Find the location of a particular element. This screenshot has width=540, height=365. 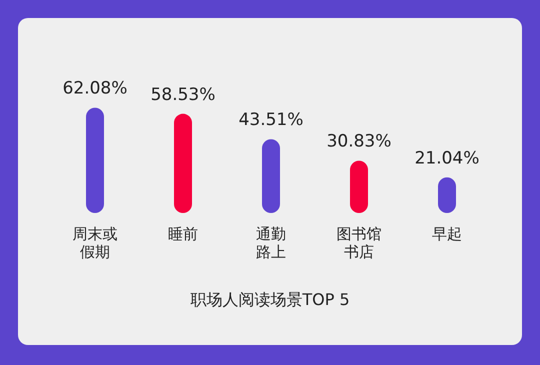

x-tick-label: 周末或假期 is located at coordinates (95, 243).